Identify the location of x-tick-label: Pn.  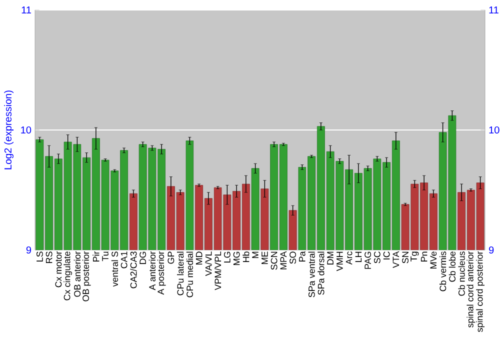
(424, 257).